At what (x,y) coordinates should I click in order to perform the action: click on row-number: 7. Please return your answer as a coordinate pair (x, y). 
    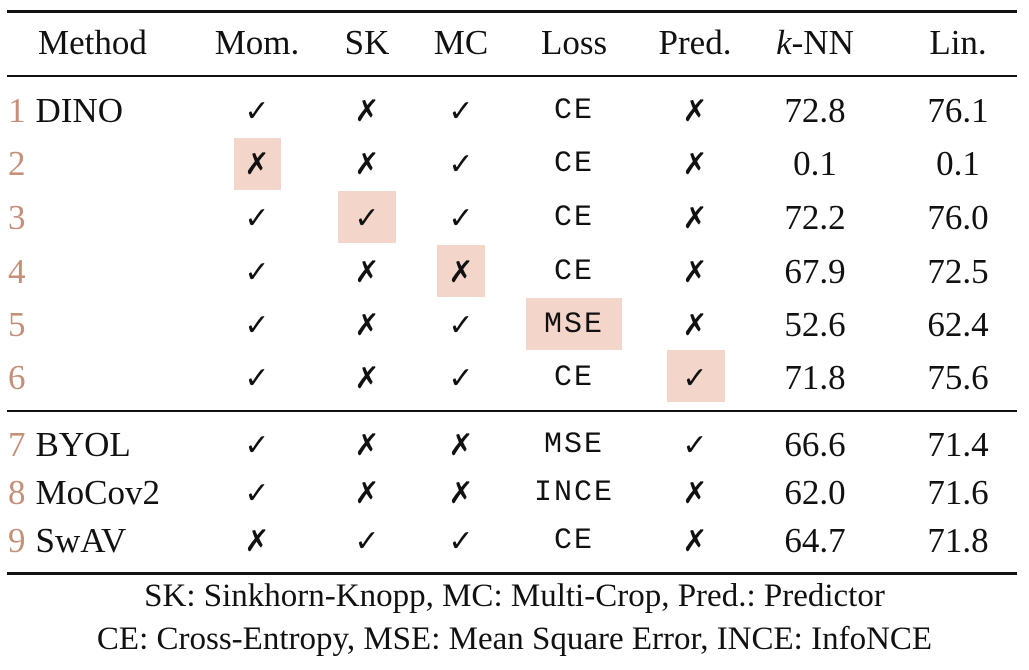
    Looking at the image, I should click on (17, 444).